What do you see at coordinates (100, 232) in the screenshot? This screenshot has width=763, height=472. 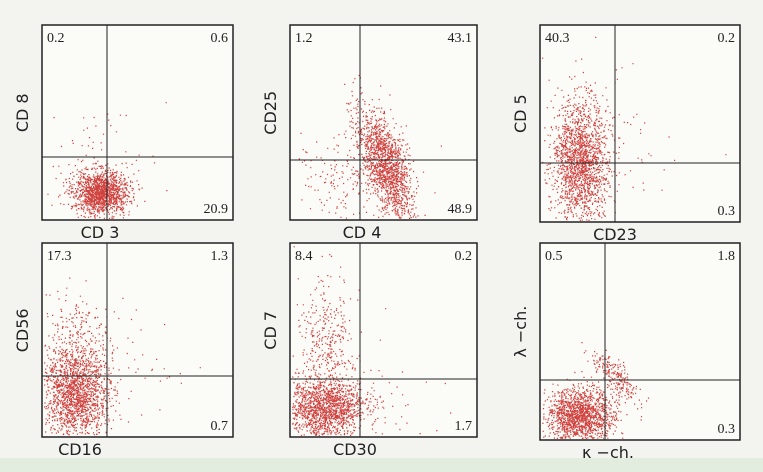 I see `x-axis-label: CD 3` at bounding box center [100, 232].